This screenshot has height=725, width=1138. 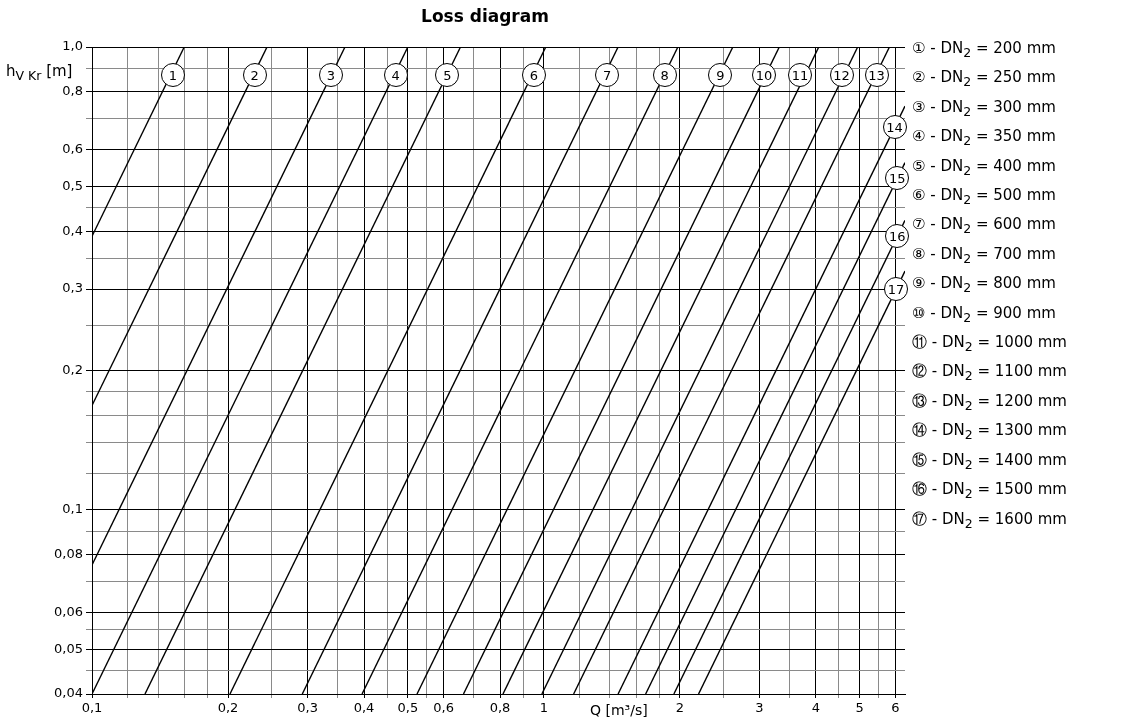 What do you see at coordinates (759, 708) in the screenshot?
I see `x-tick-label: 3` at bounding box center [759, 708].